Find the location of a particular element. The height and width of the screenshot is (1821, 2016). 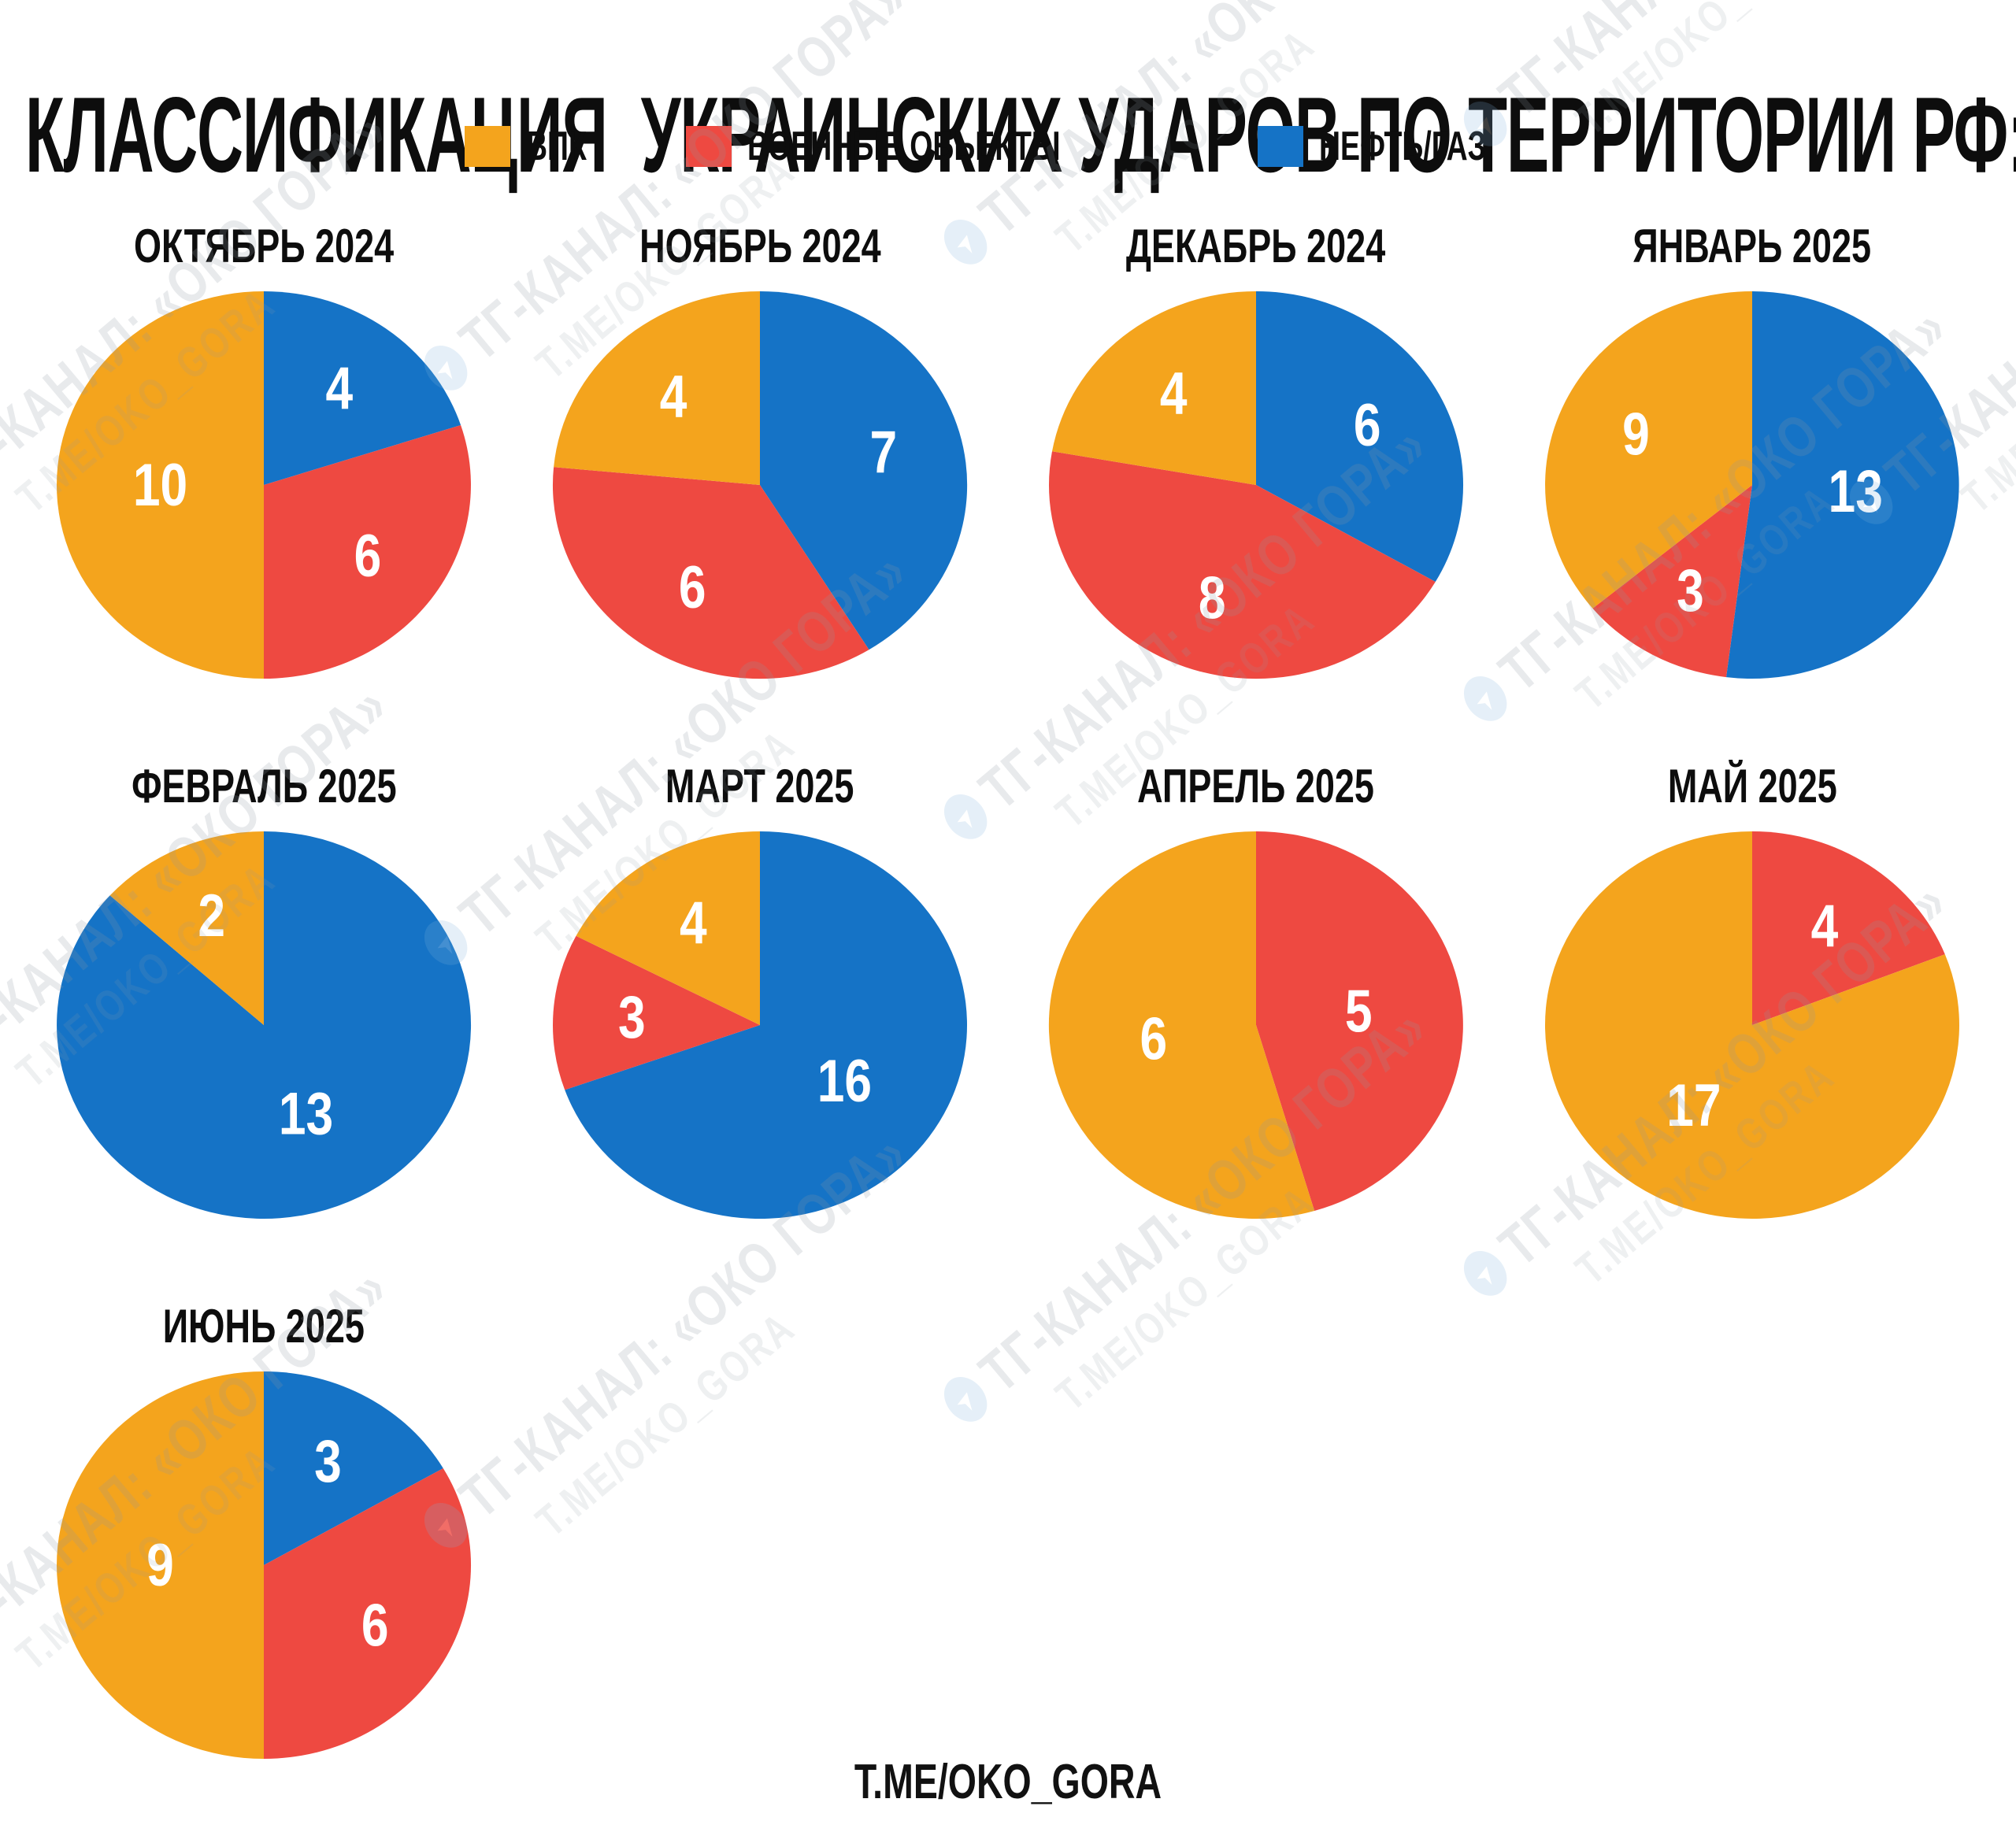

pie-slice-value-label: 5 is located at coordinates (1359, 1011).